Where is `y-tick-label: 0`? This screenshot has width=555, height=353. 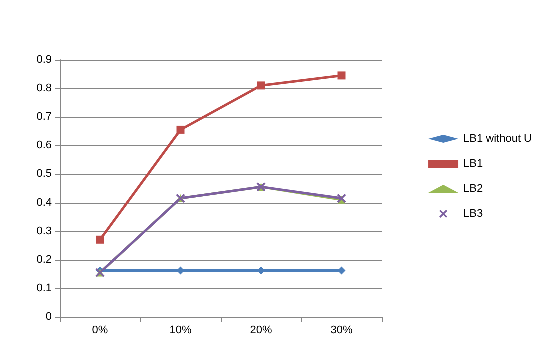
y-tick-label: 0 is located at coordinates (49, 317).